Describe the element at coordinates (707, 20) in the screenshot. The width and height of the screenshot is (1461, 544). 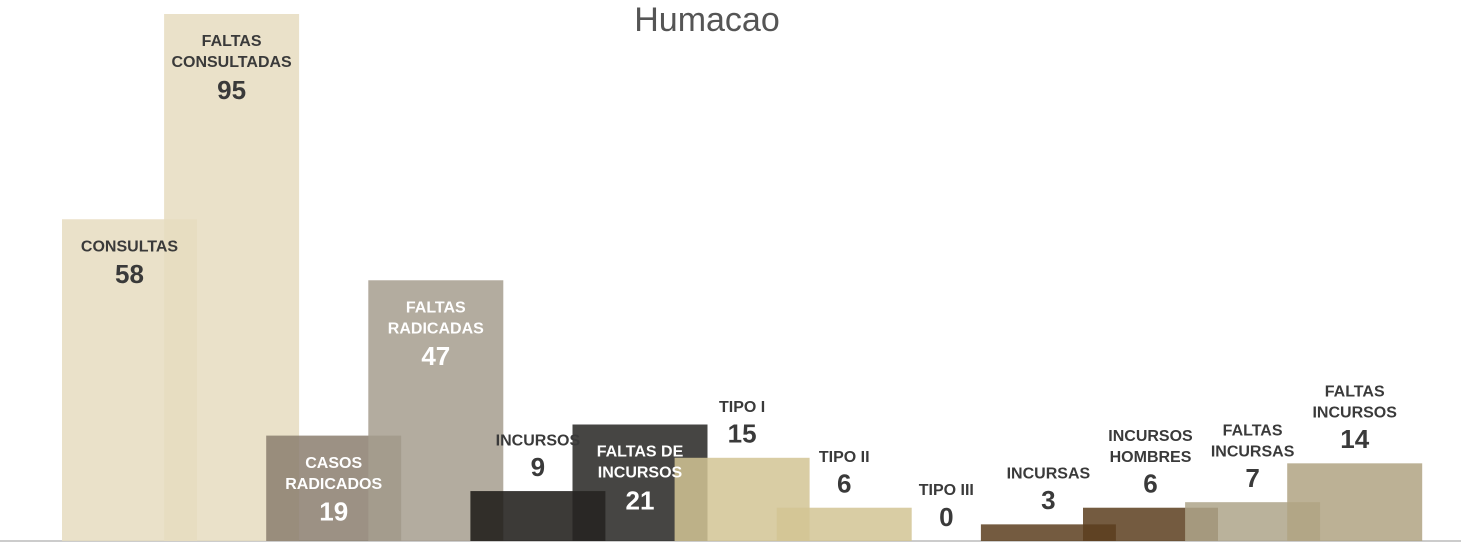
I see `chart-title: Humacao` at that location.